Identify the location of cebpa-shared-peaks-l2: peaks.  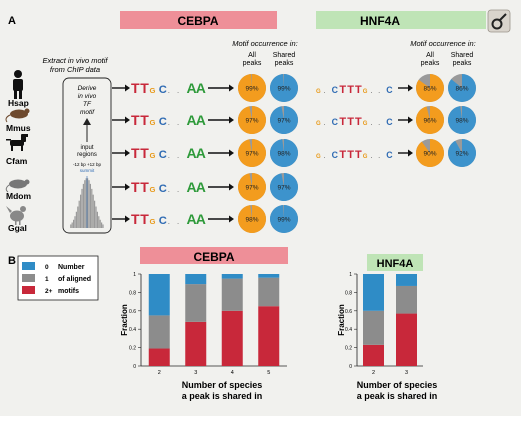
(284, 63).